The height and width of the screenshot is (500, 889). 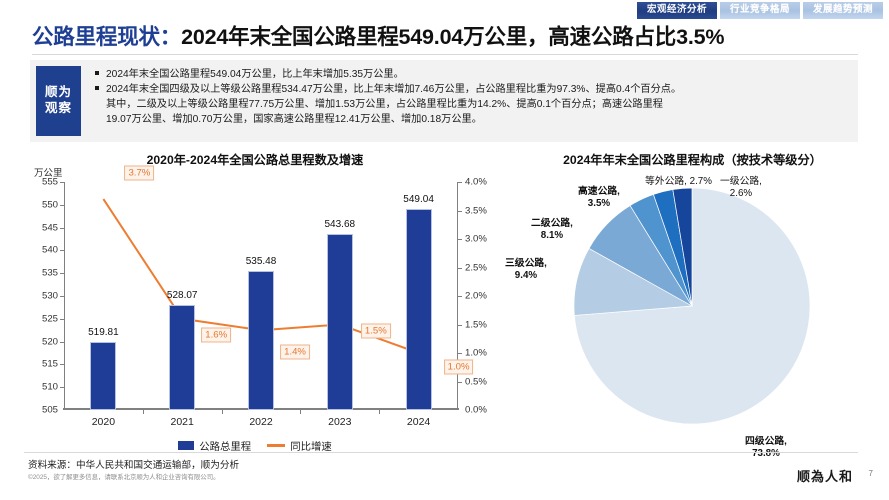 I want to click on source-note: 资料来源：中华人民共和国交通运输部，顺为分析, so click(x=134, y=465).